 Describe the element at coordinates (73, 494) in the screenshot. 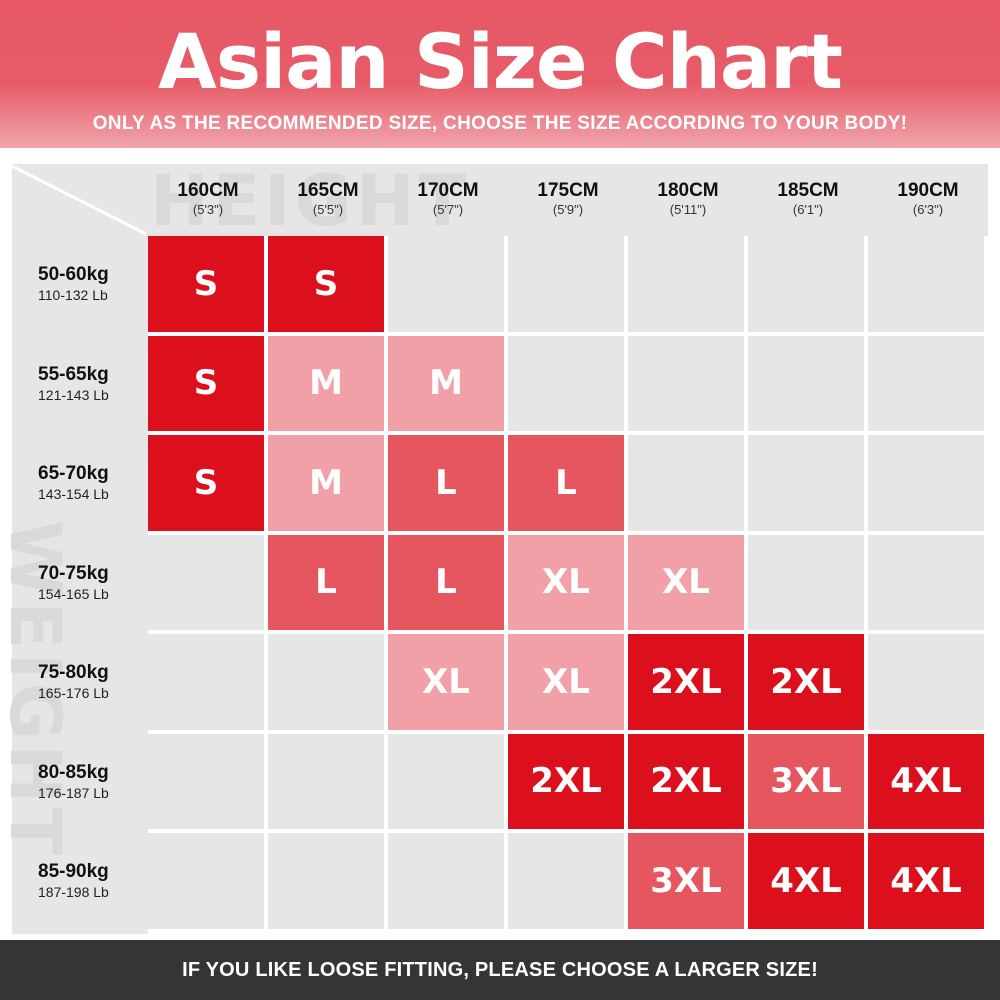

I see `weight-lb-label: 143-154 Lb` at that location.